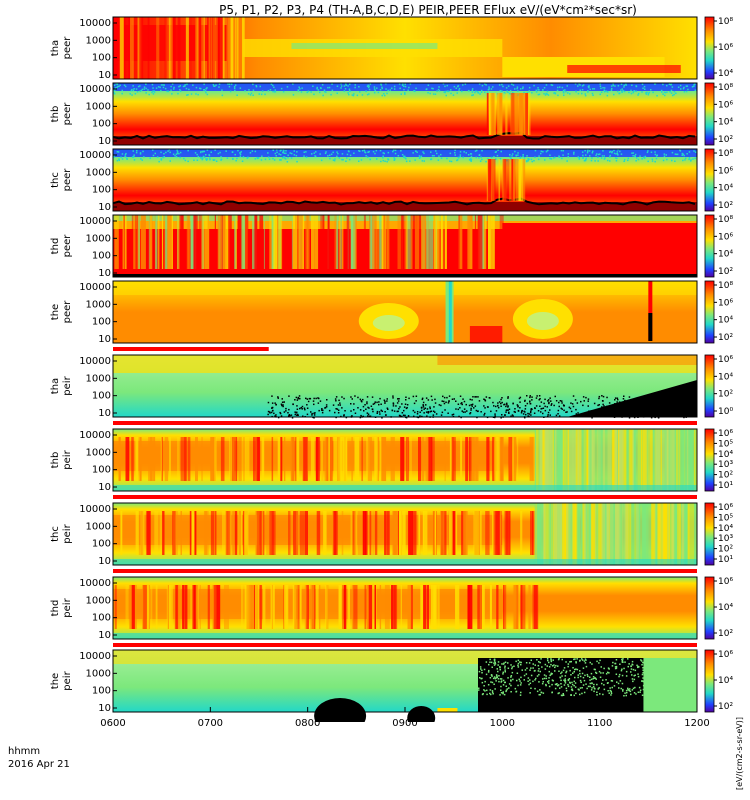  What do you see at coordinates (599, 723) in the screenshot?
I see `x-tick-label: 1100` at bounding box center [599, 723].